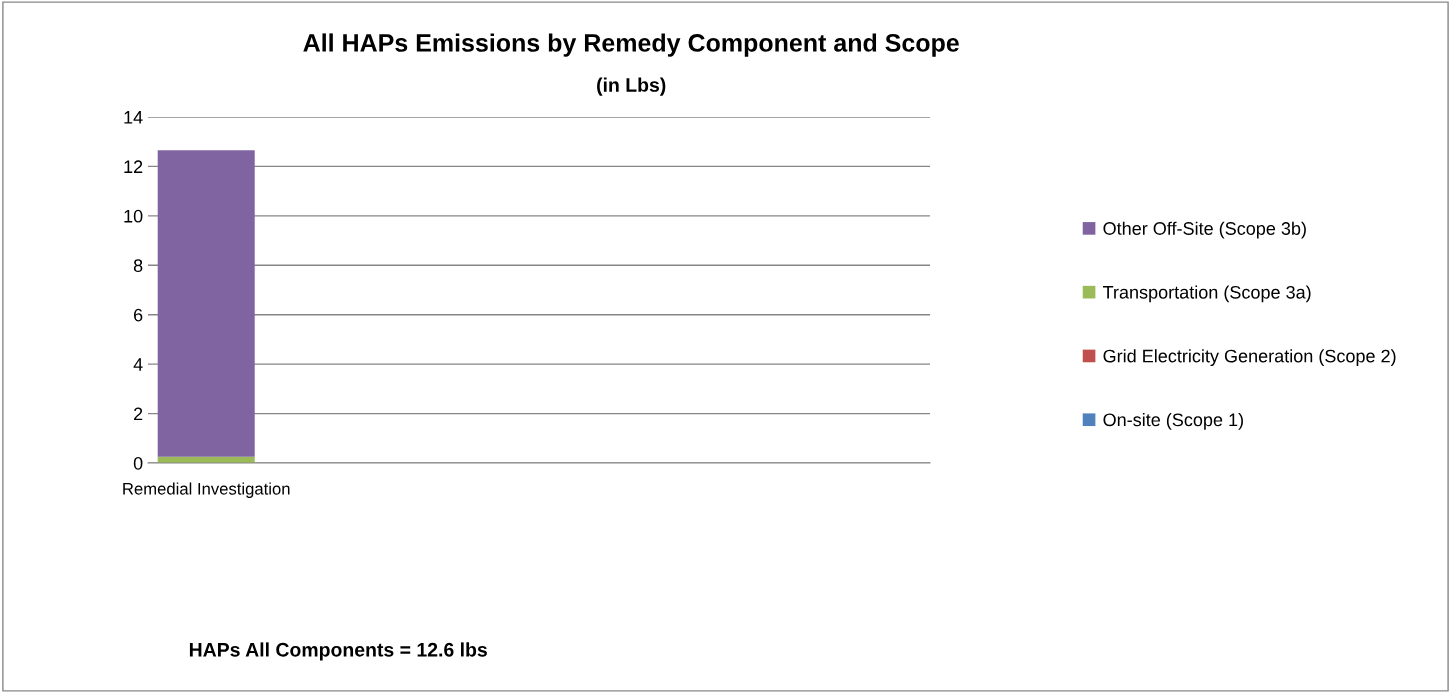 The image size is (1451, 693). What do you see at coordinates (1173, 421) in the screenshot?
I see `legend-label: On-site (Scope 1)` at bounding box center [1173, 421].